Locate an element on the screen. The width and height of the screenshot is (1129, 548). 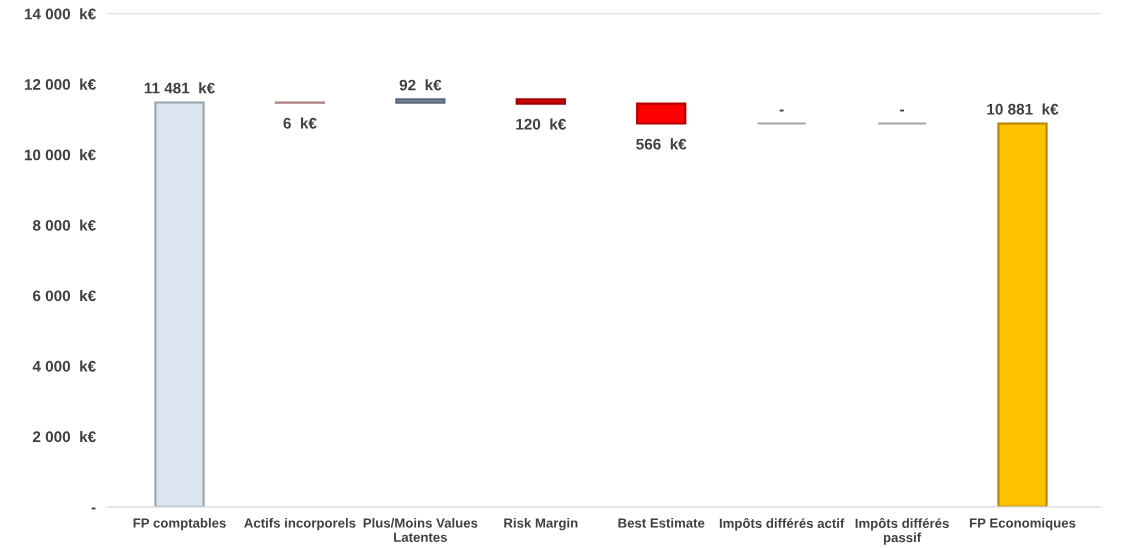
data-label: 566 k€ is located at coordinates (661, 144).